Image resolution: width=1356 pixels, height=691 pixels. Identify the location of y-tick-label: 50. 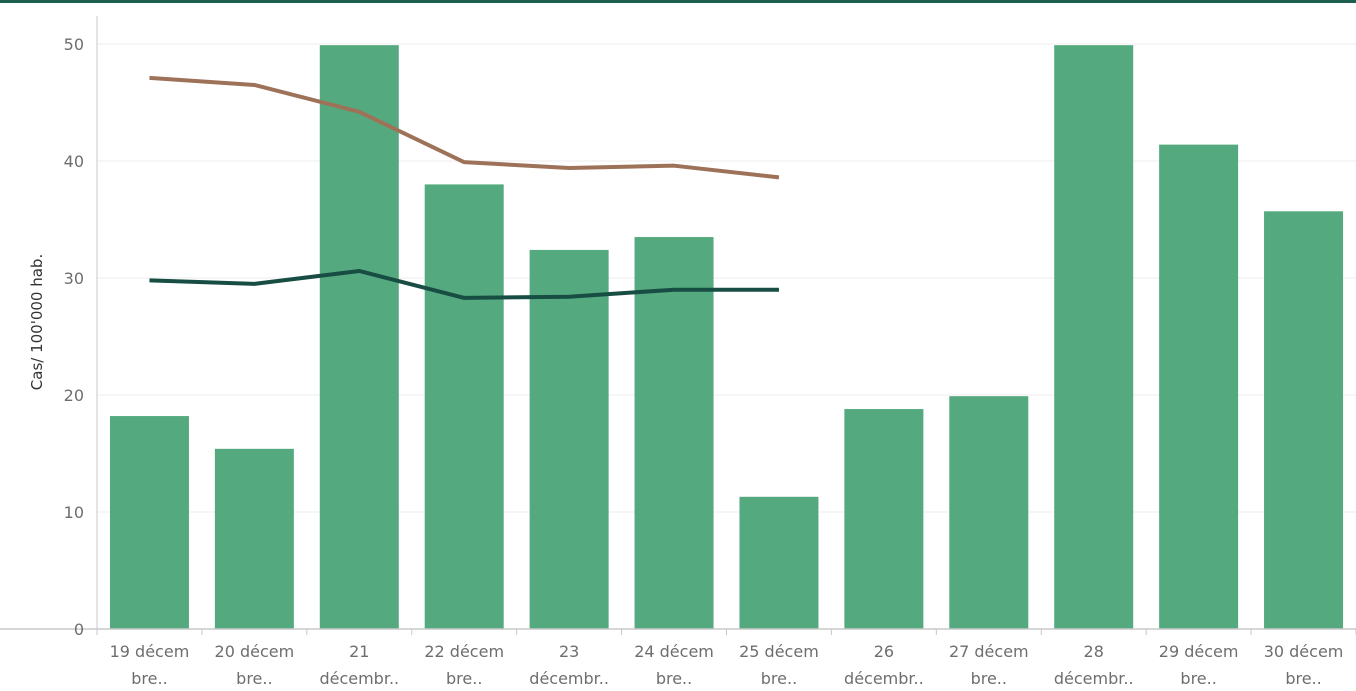
(74, 44).